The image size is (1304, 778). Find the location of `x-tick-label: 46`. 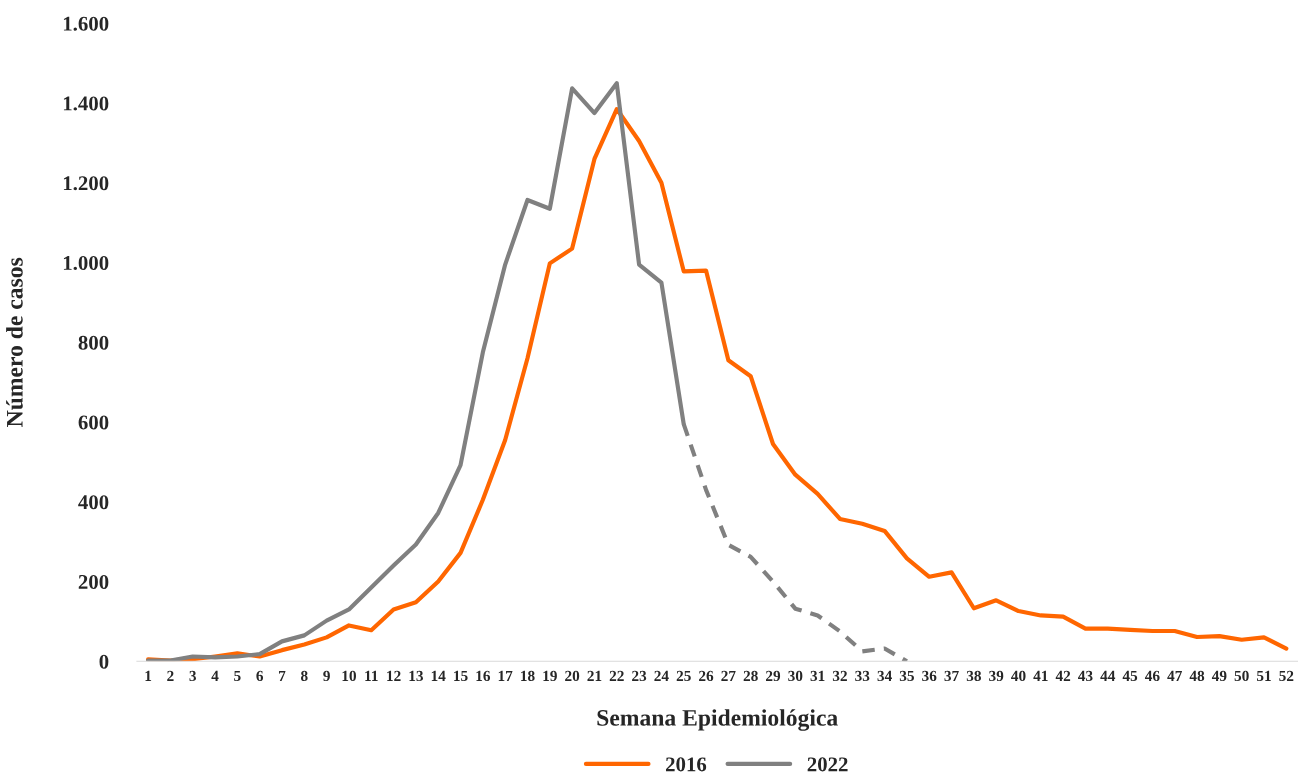

x-tick-label: 46 is located at coordinates (1152, 676).